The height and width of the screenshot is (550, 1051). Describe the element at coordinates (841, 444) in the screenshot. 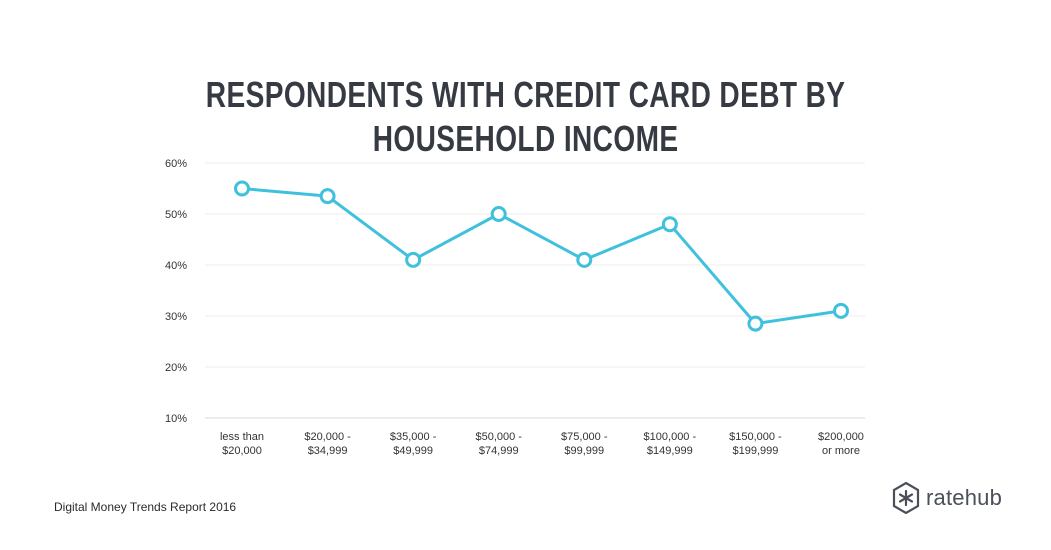

I see `x-tick-label: $200,000 or more` at that location.